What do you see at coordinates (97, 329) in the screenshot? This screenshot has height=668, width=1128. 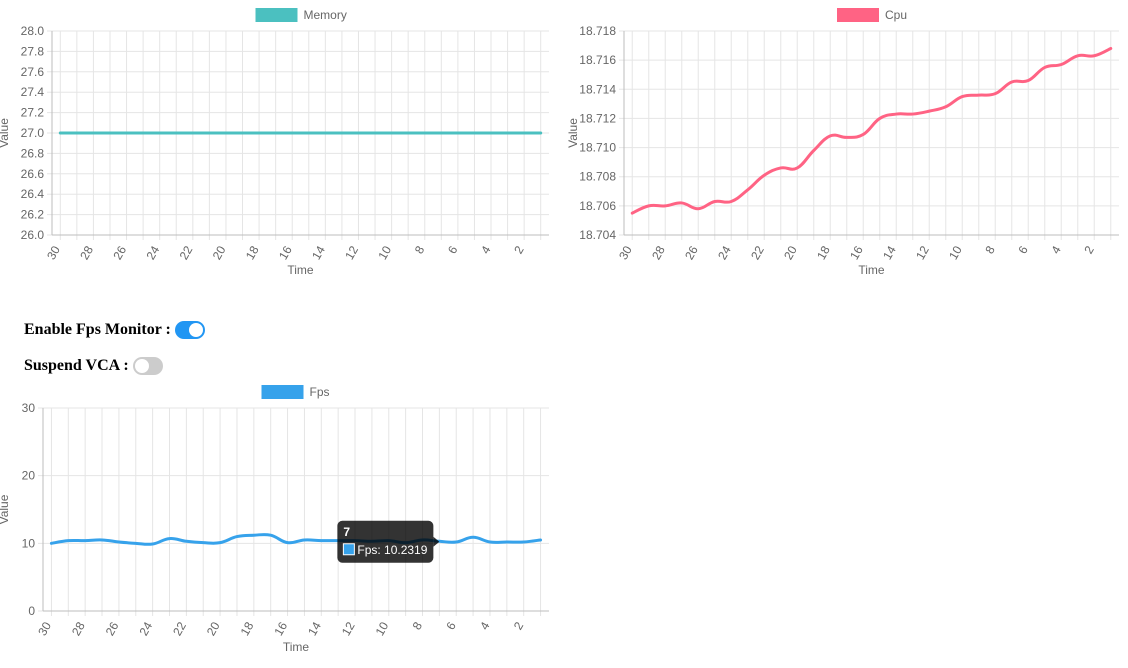 I see `fps-monitor-label: Enable Fps Monitor :` at bounding box center [97, 329].